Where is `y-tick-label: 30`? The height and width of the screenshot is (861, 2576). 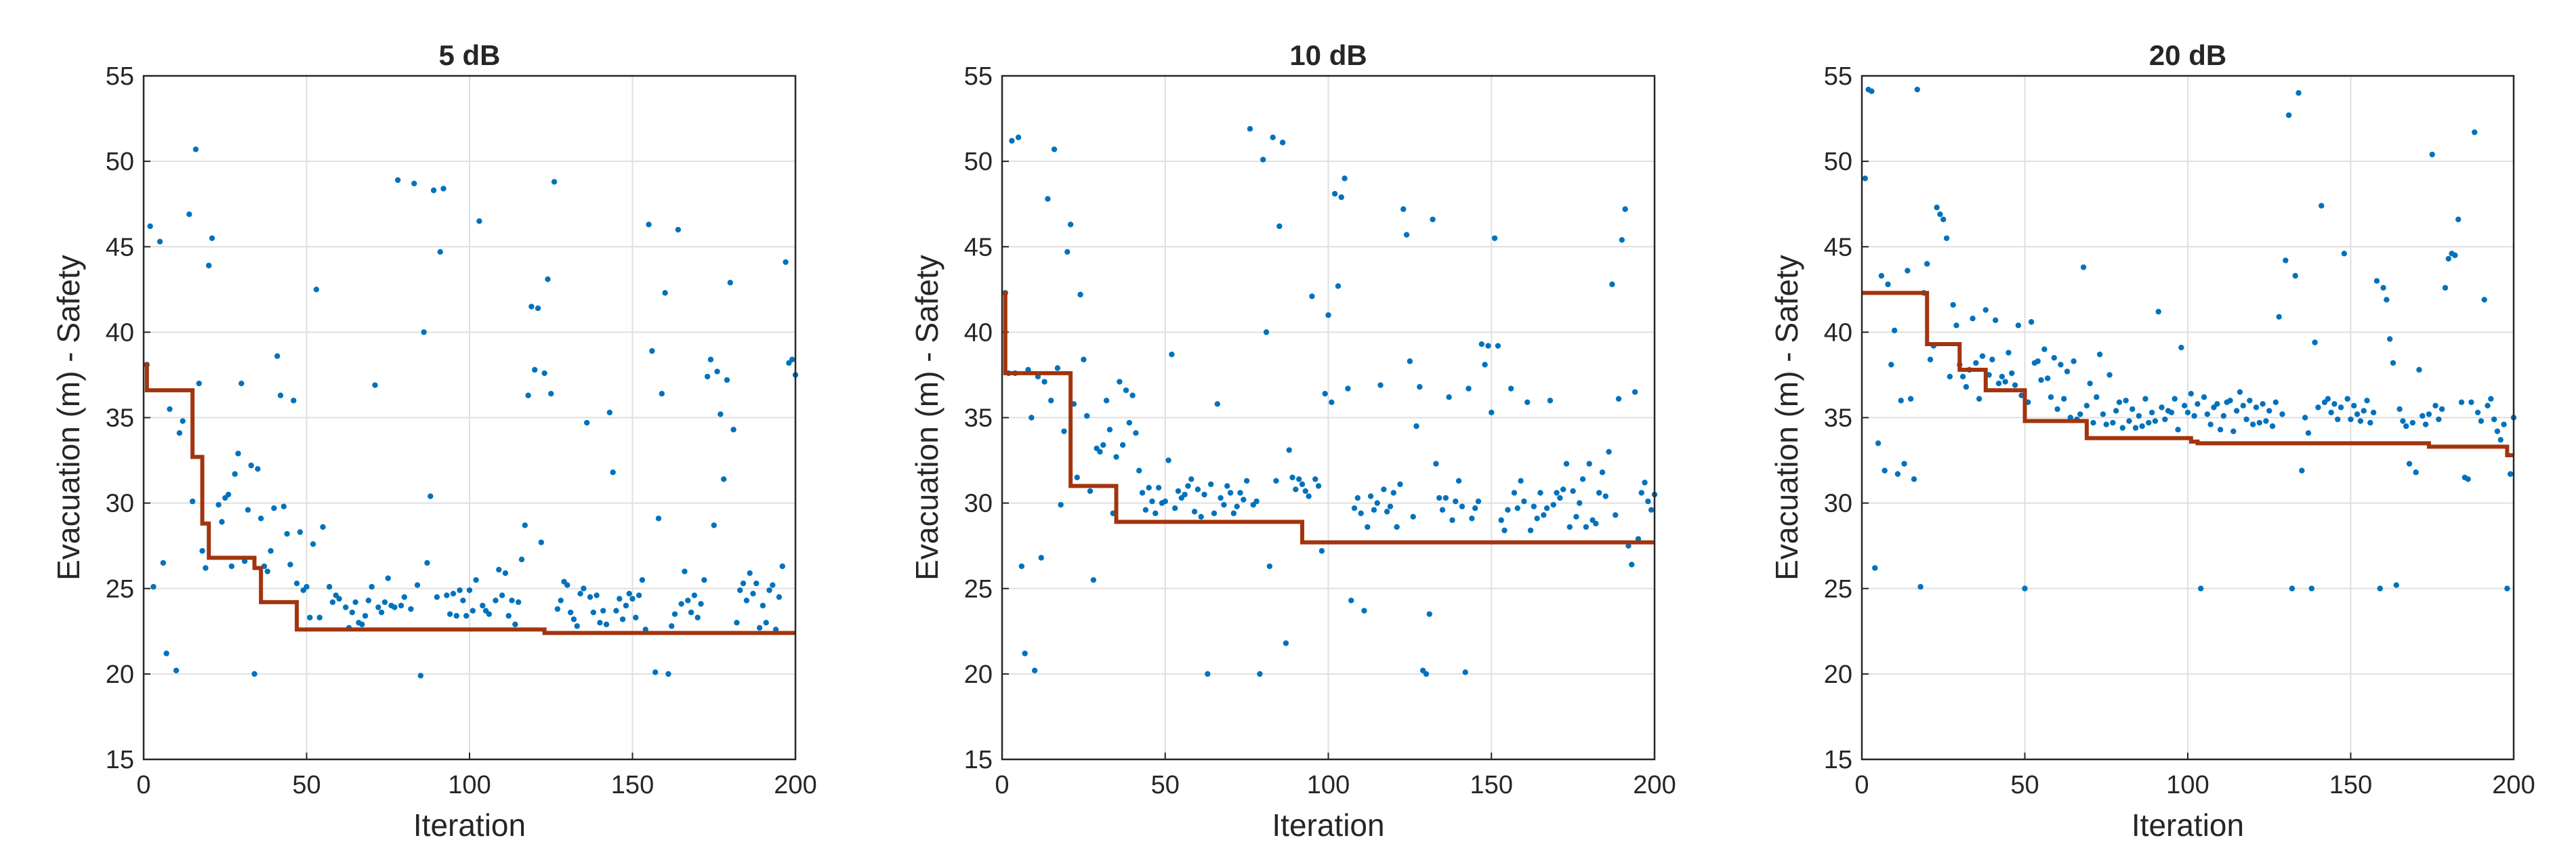
y-tick-label: 30 is located at coordinates (1838, 504).